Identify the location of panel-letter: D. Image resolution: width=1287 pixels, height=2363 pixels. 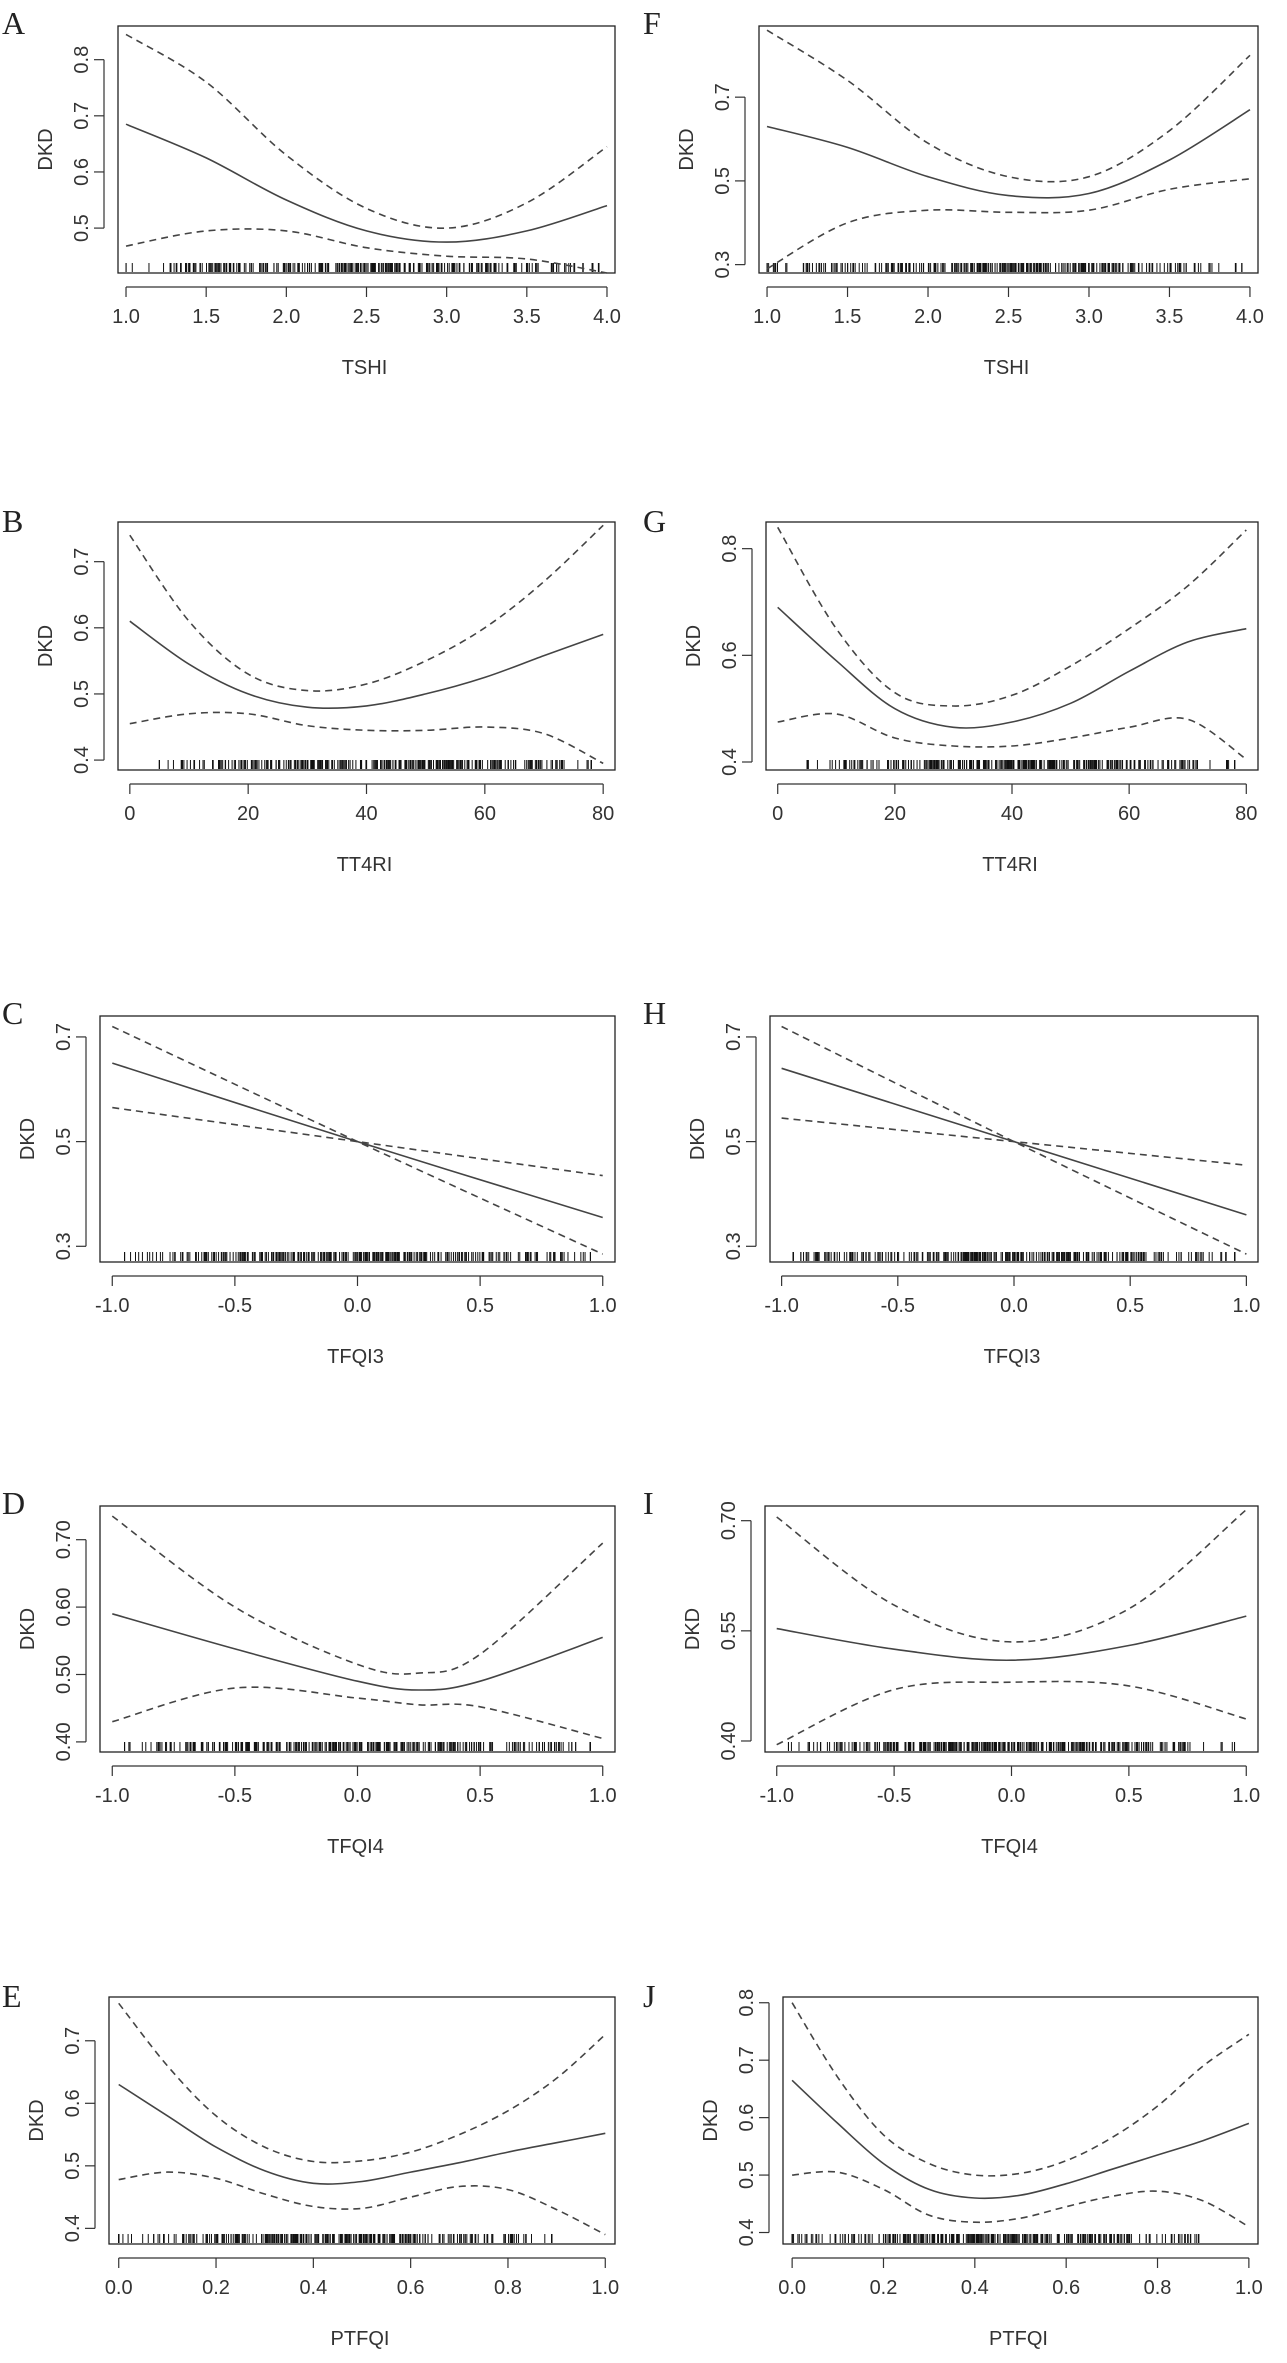
(13, 1503).